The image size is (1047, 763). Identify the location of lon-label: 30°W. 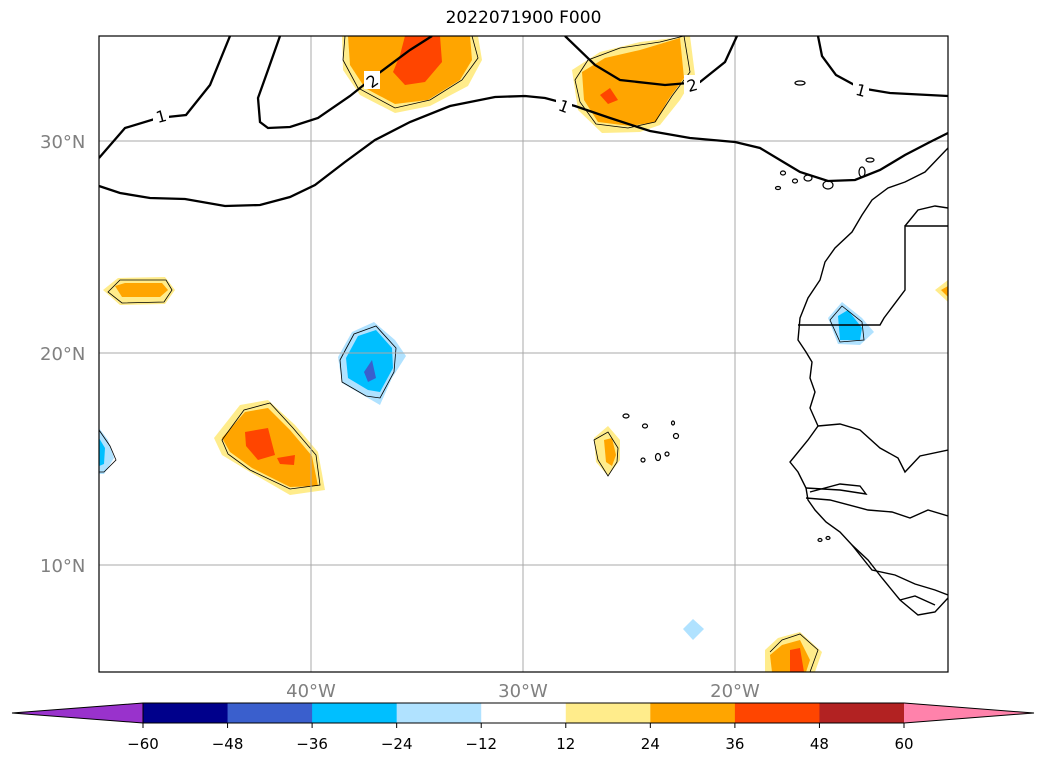
(523, 691).